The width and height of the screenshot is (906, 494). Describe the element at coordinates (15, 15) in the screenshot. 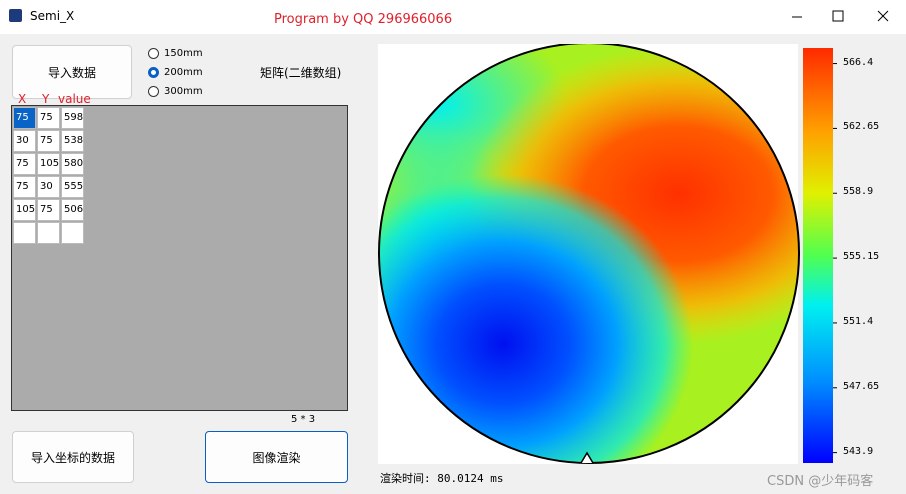

I see `app-icon` at that location.